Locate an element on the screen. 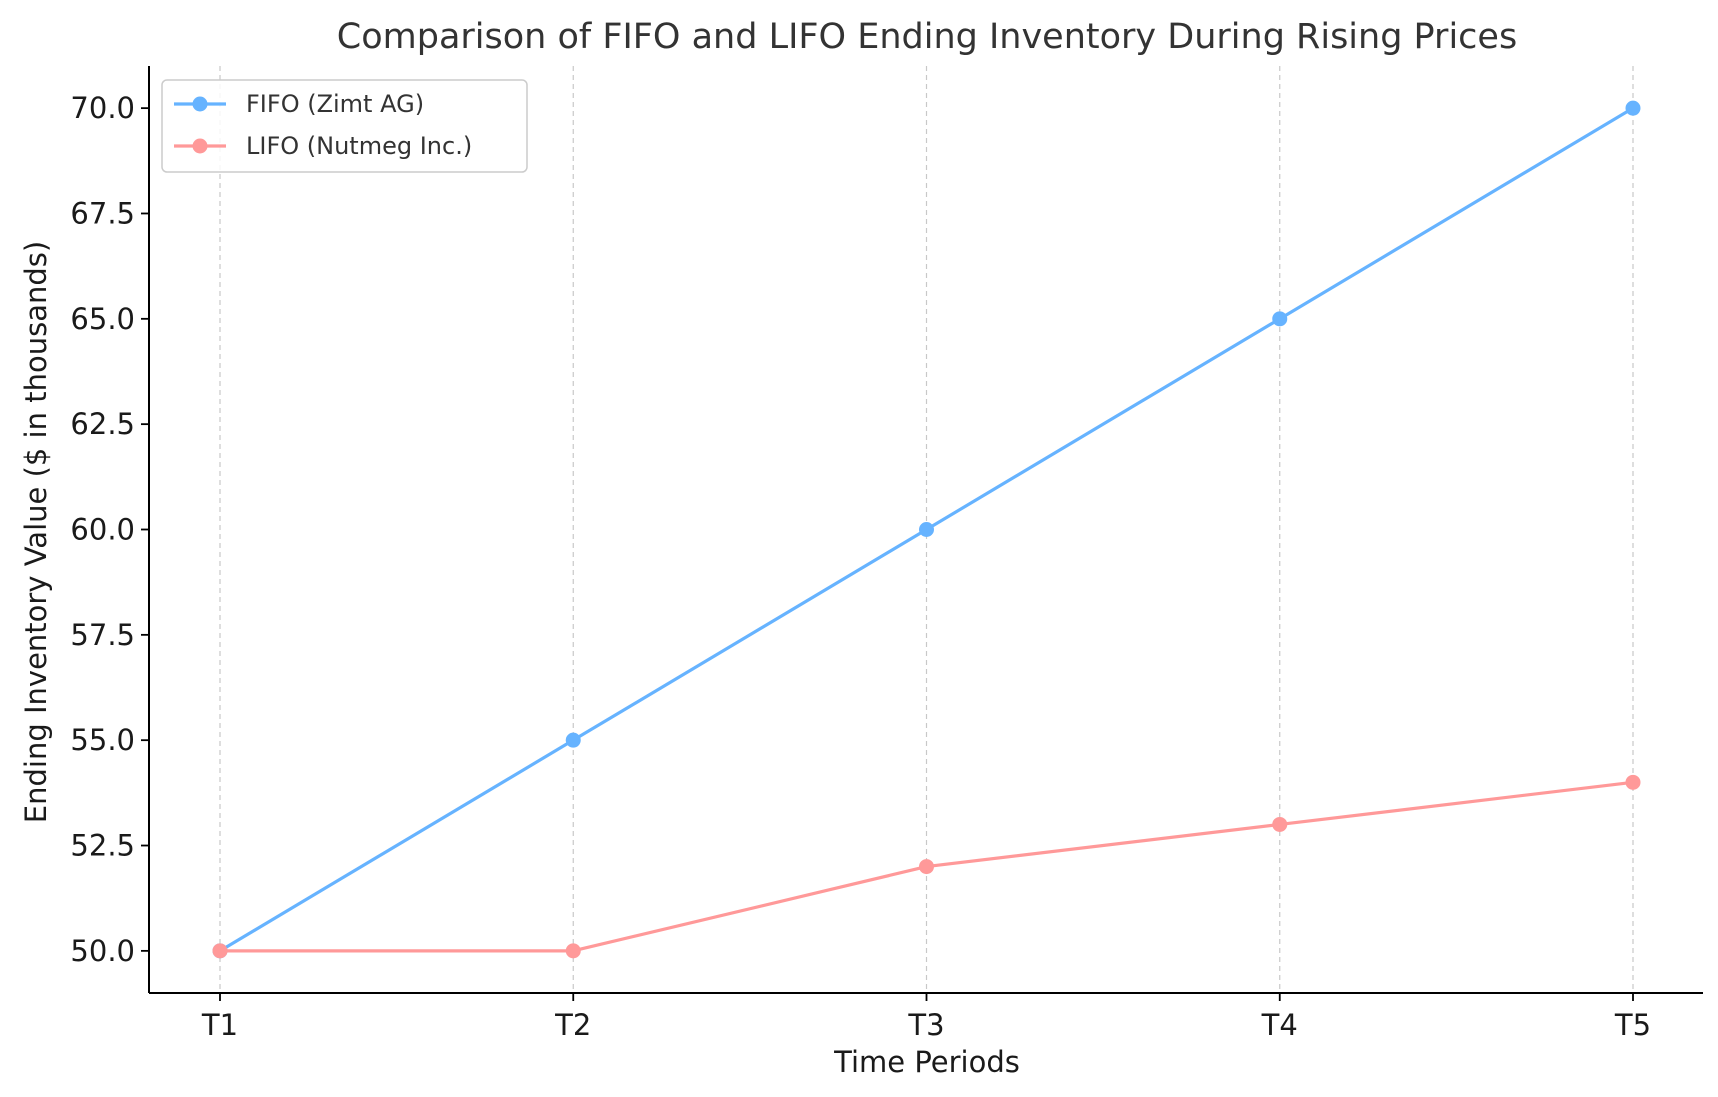 The image size is (1718, 1097). y-tick-label: 70.0 is located at coordinates (102, 108).